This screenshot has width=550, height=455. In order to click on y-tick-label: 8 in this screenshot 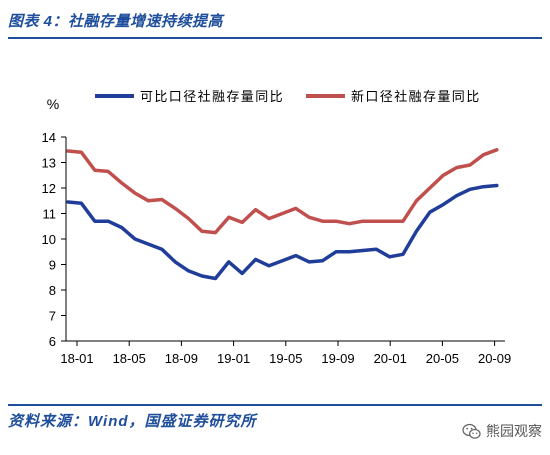, I will do `click(52, 290)`.